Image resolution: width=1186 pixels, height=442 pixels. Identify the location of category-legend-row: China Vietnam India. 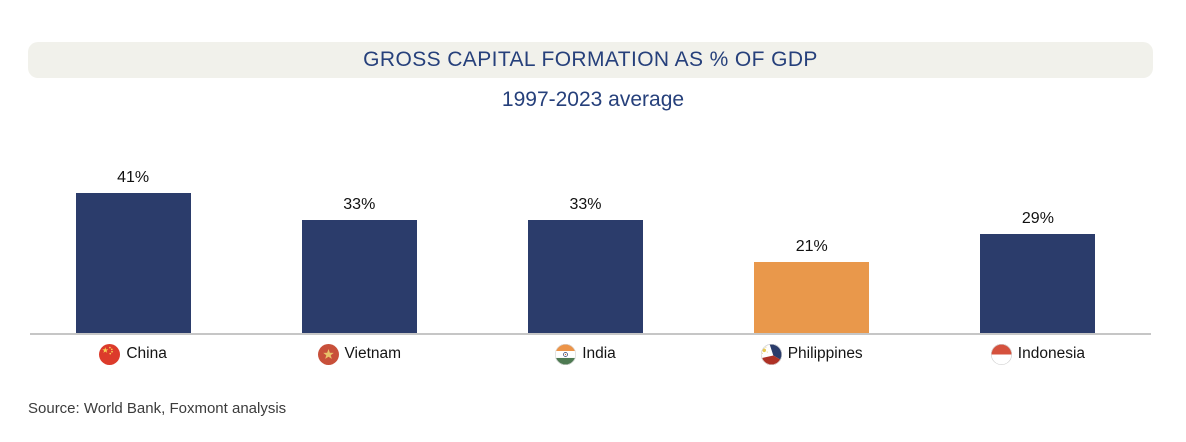
(585, 354).